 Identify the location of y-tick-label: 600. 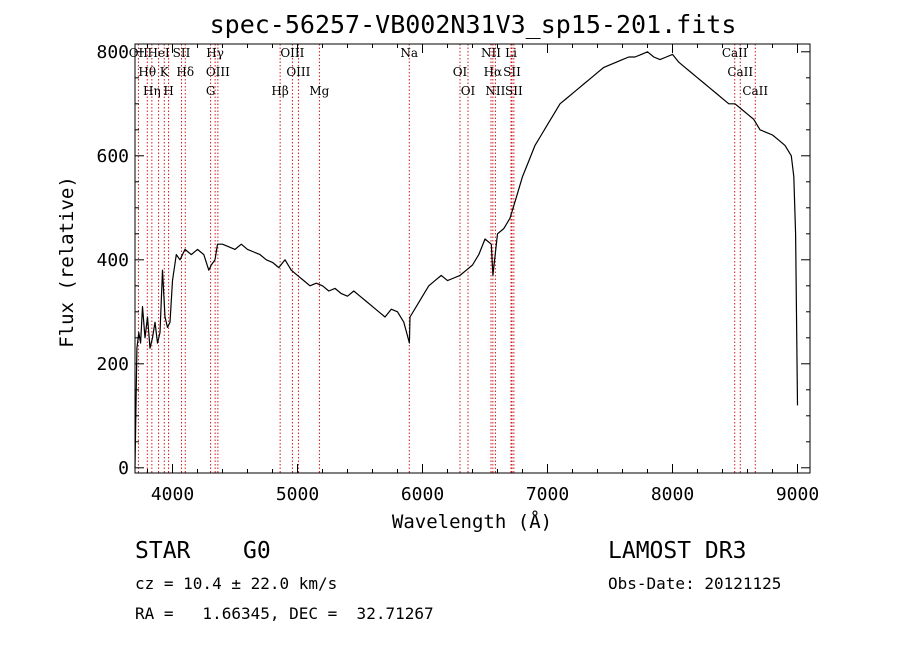
(112, 156).